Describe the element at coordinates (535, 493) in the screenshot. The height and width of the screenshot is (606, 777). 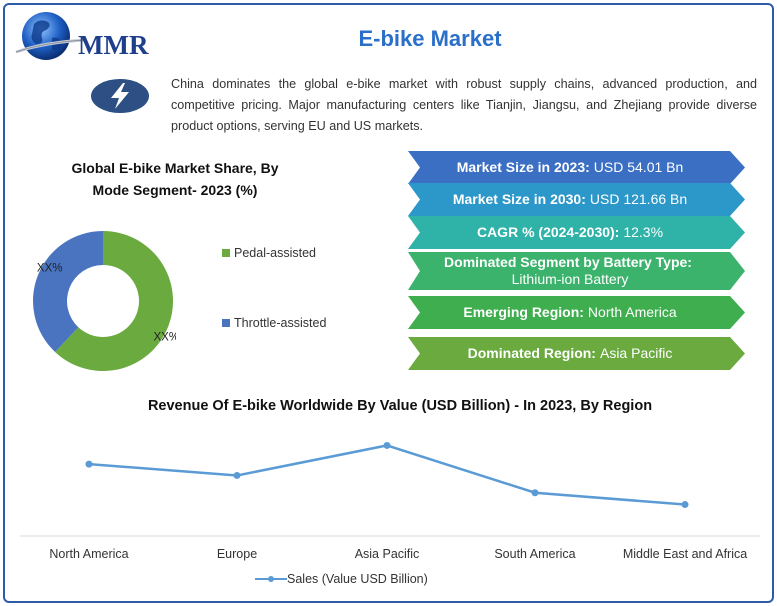
I see `data-point-south-america` at that location.